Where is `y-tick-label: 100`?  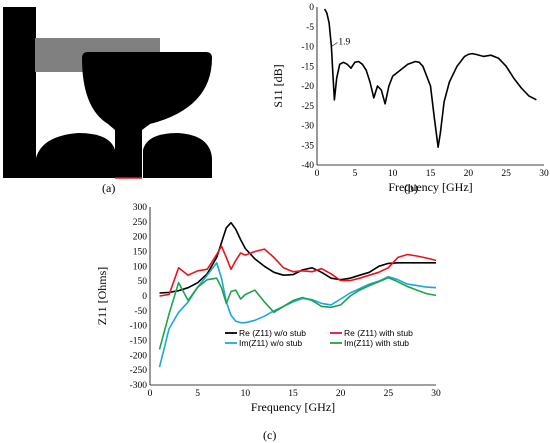 y-tick-label: 100 is located at coordinates (140, 267).